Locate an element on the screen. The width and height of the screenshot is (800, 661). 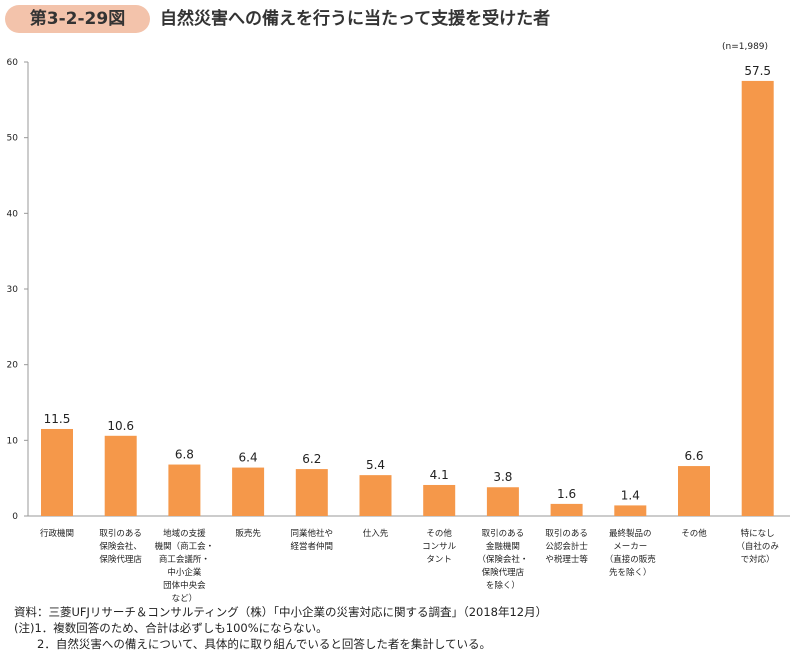
y-tick-label: 30 is located at coordinates (13, 290).